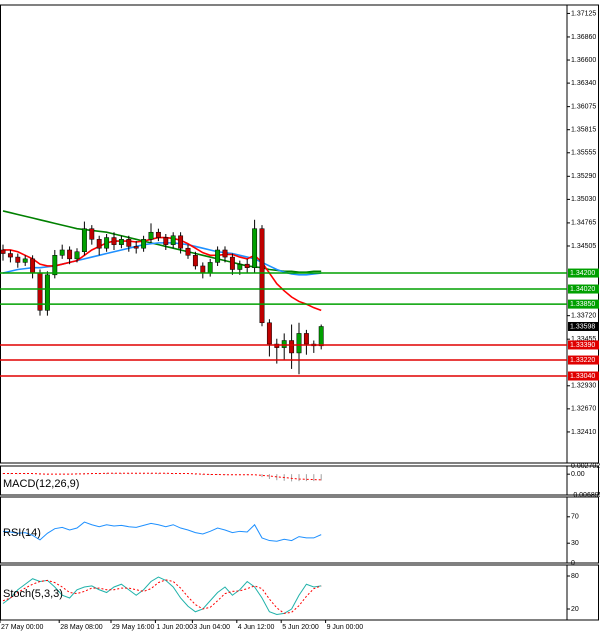 The width and height of the screenshot is (600, 633). I want to click on level-label: 1.33220, so click(582, 360).